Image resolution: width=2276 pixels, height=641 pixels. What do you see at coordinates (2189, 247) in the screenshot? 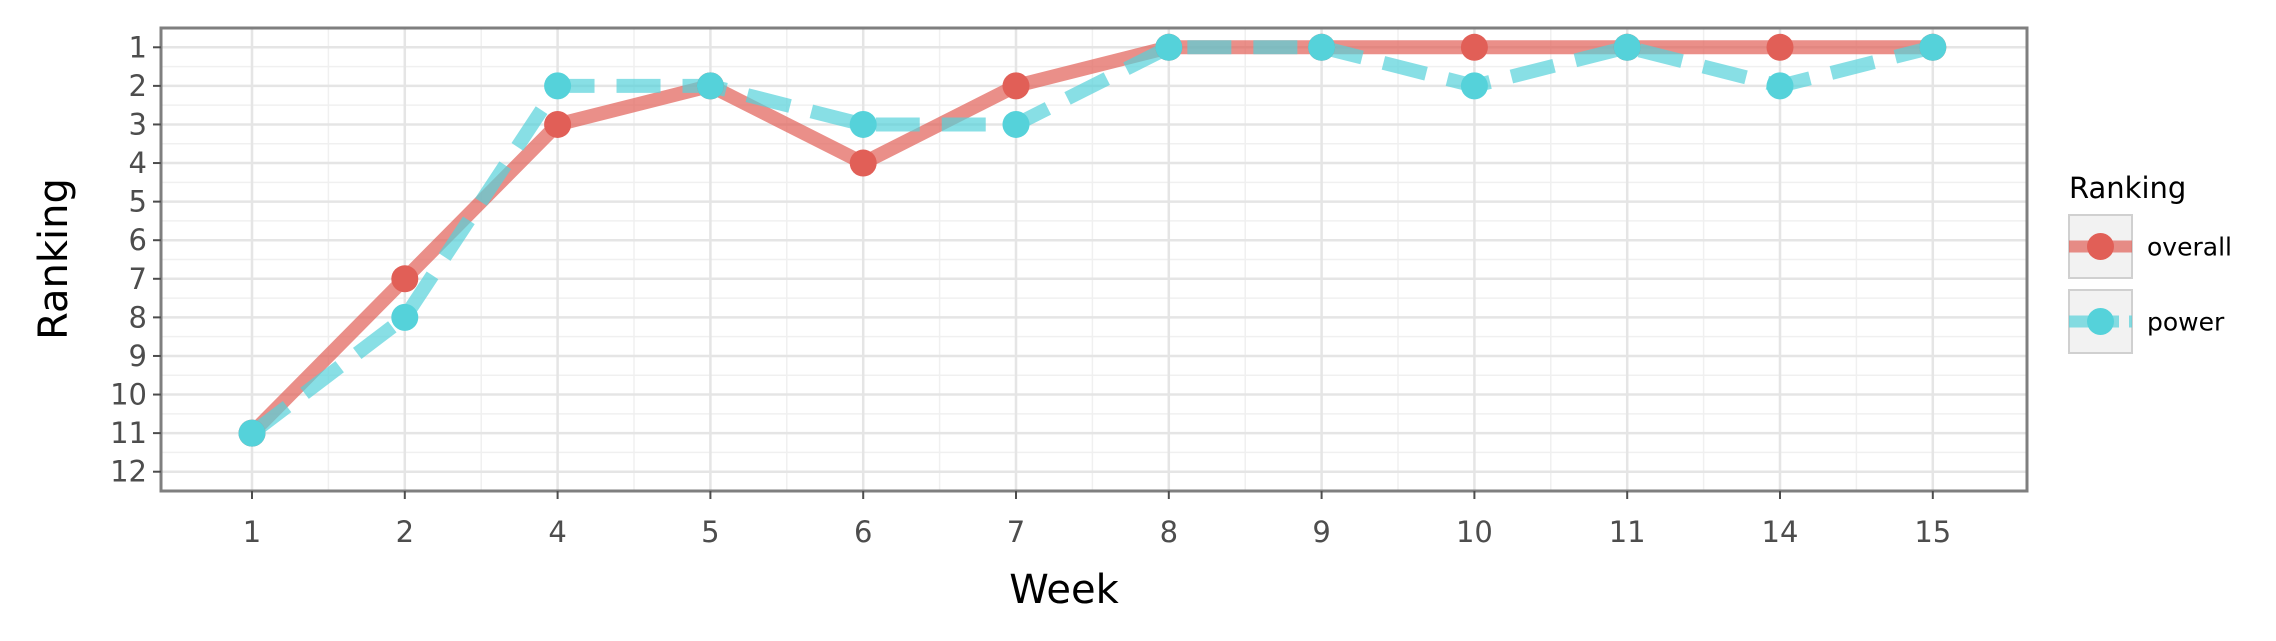
I see `legend-label: overall` at bounding box center [2189, 247].